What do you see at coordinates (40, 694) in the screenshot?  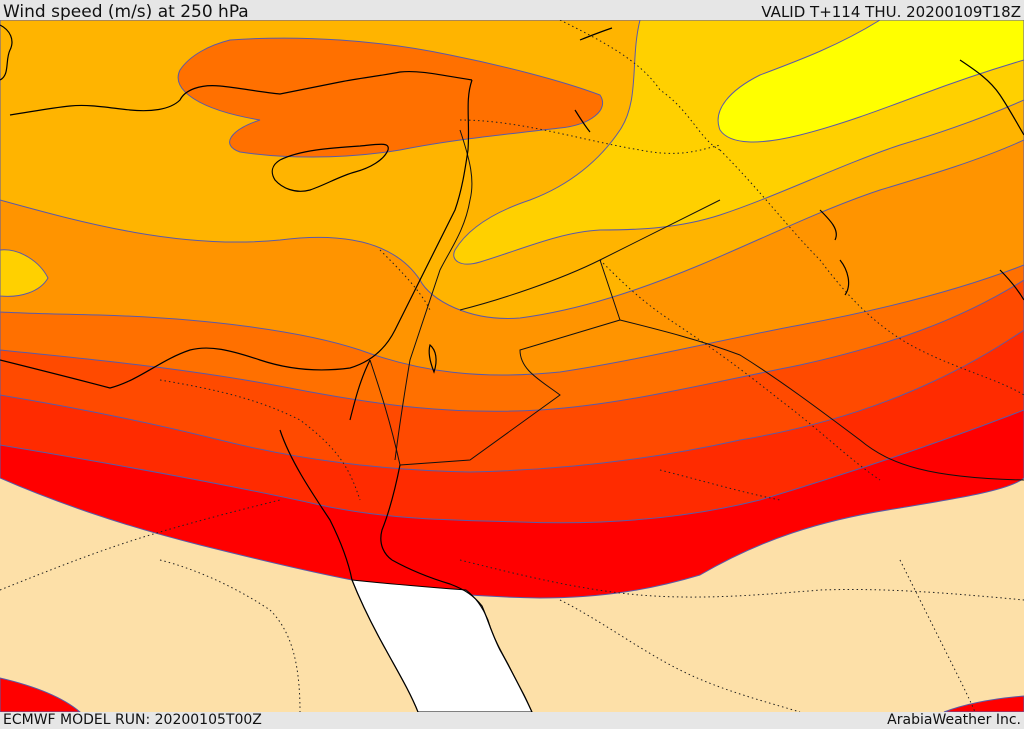 I see `pocket-bottom-left-red` at bounding box center [40, 694].